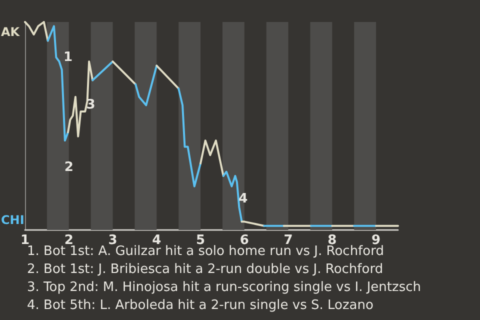 The width and height of the screenshot is (480, 320). What do you see at coordinates (12, 220) in the screenshot?
I see `text: CHI` at bounding box center [12, 220].